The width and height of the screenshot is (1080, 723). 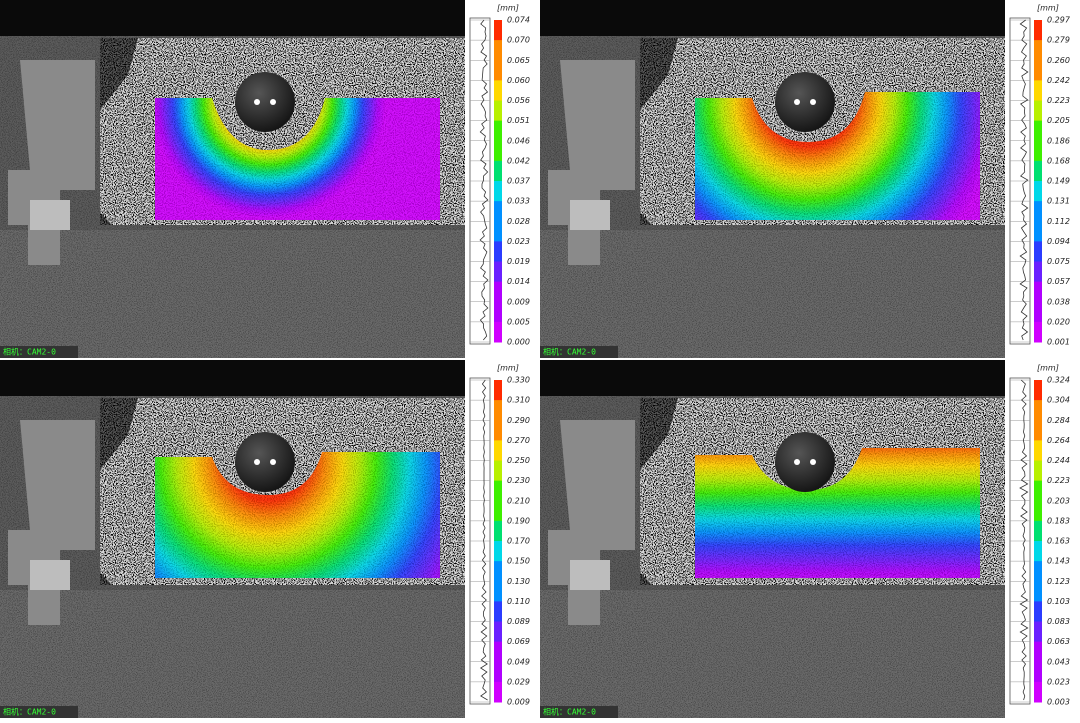 What do you see at coordinates (518, 601) in the screenshot?
I see `colorbar-label: 0.110` at bounding box center [518, 601].